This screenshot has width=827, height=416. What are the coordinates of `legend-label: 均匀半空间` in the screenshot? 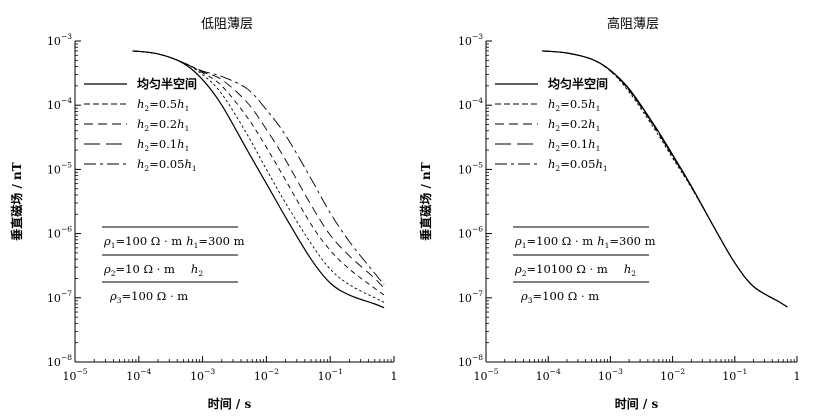 It's located at (578, 83).